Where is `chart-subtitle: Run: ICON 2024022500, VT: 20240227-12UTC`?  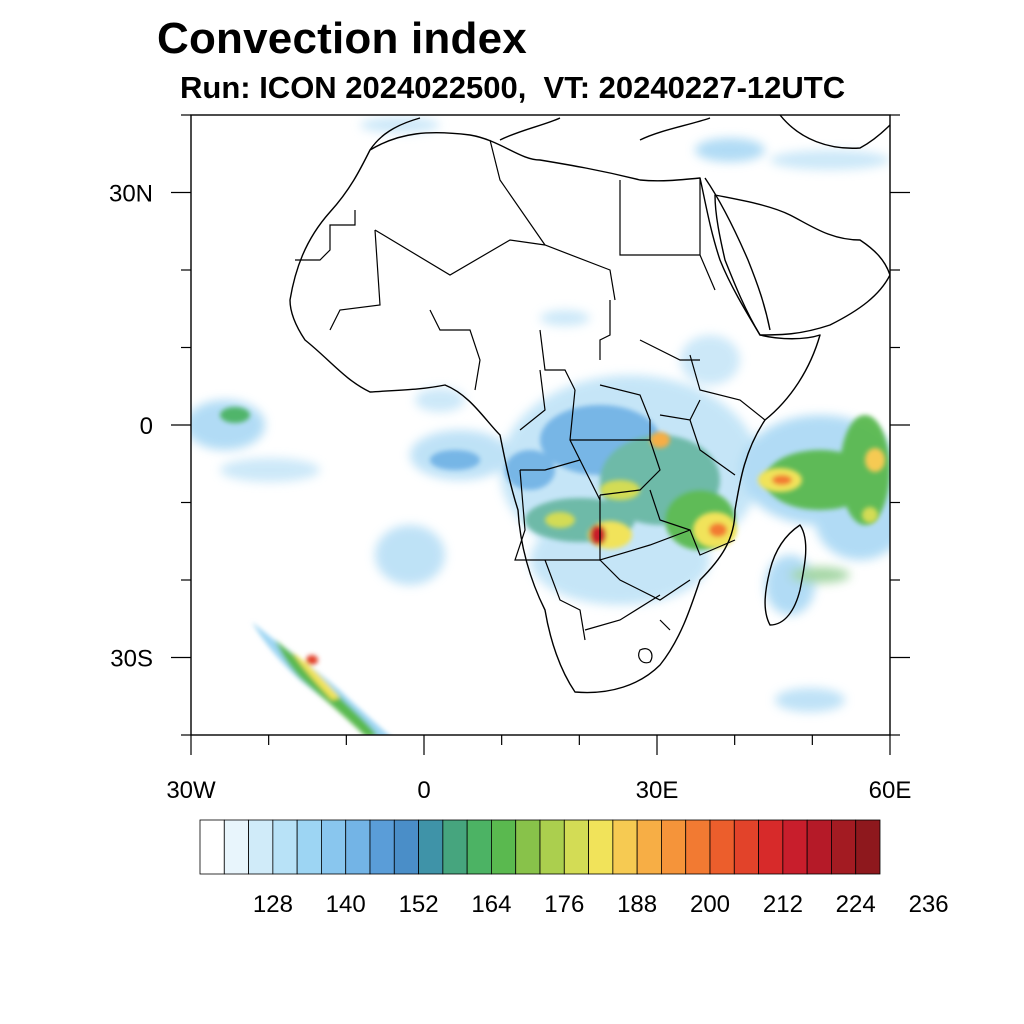 chart-subtitle: Run: ICON 2024022500, VT: 20240227-12UTC is located at coordinates (513, 87).